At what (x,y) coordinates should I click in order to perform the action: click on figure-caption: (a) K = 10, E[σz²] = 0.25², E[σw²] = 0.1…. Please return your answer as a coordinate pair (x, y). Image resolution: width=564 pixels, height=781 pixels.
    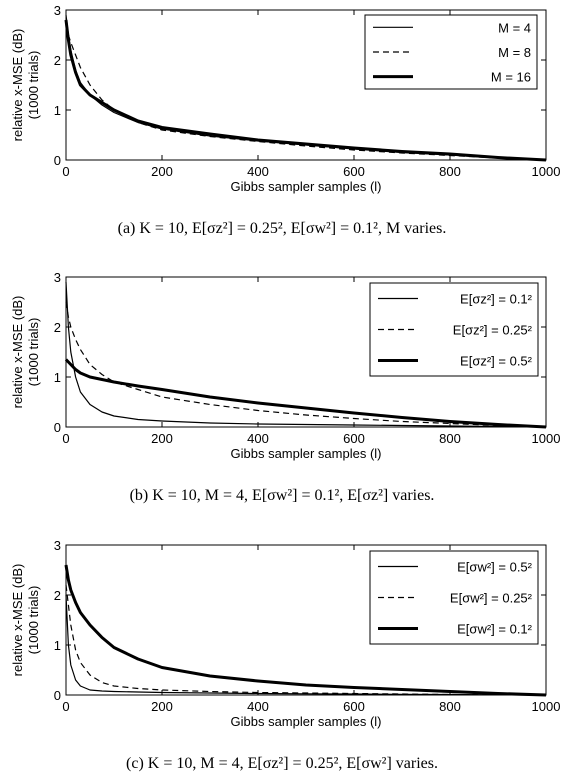
    Looking at the image, I should click on (282, 228).